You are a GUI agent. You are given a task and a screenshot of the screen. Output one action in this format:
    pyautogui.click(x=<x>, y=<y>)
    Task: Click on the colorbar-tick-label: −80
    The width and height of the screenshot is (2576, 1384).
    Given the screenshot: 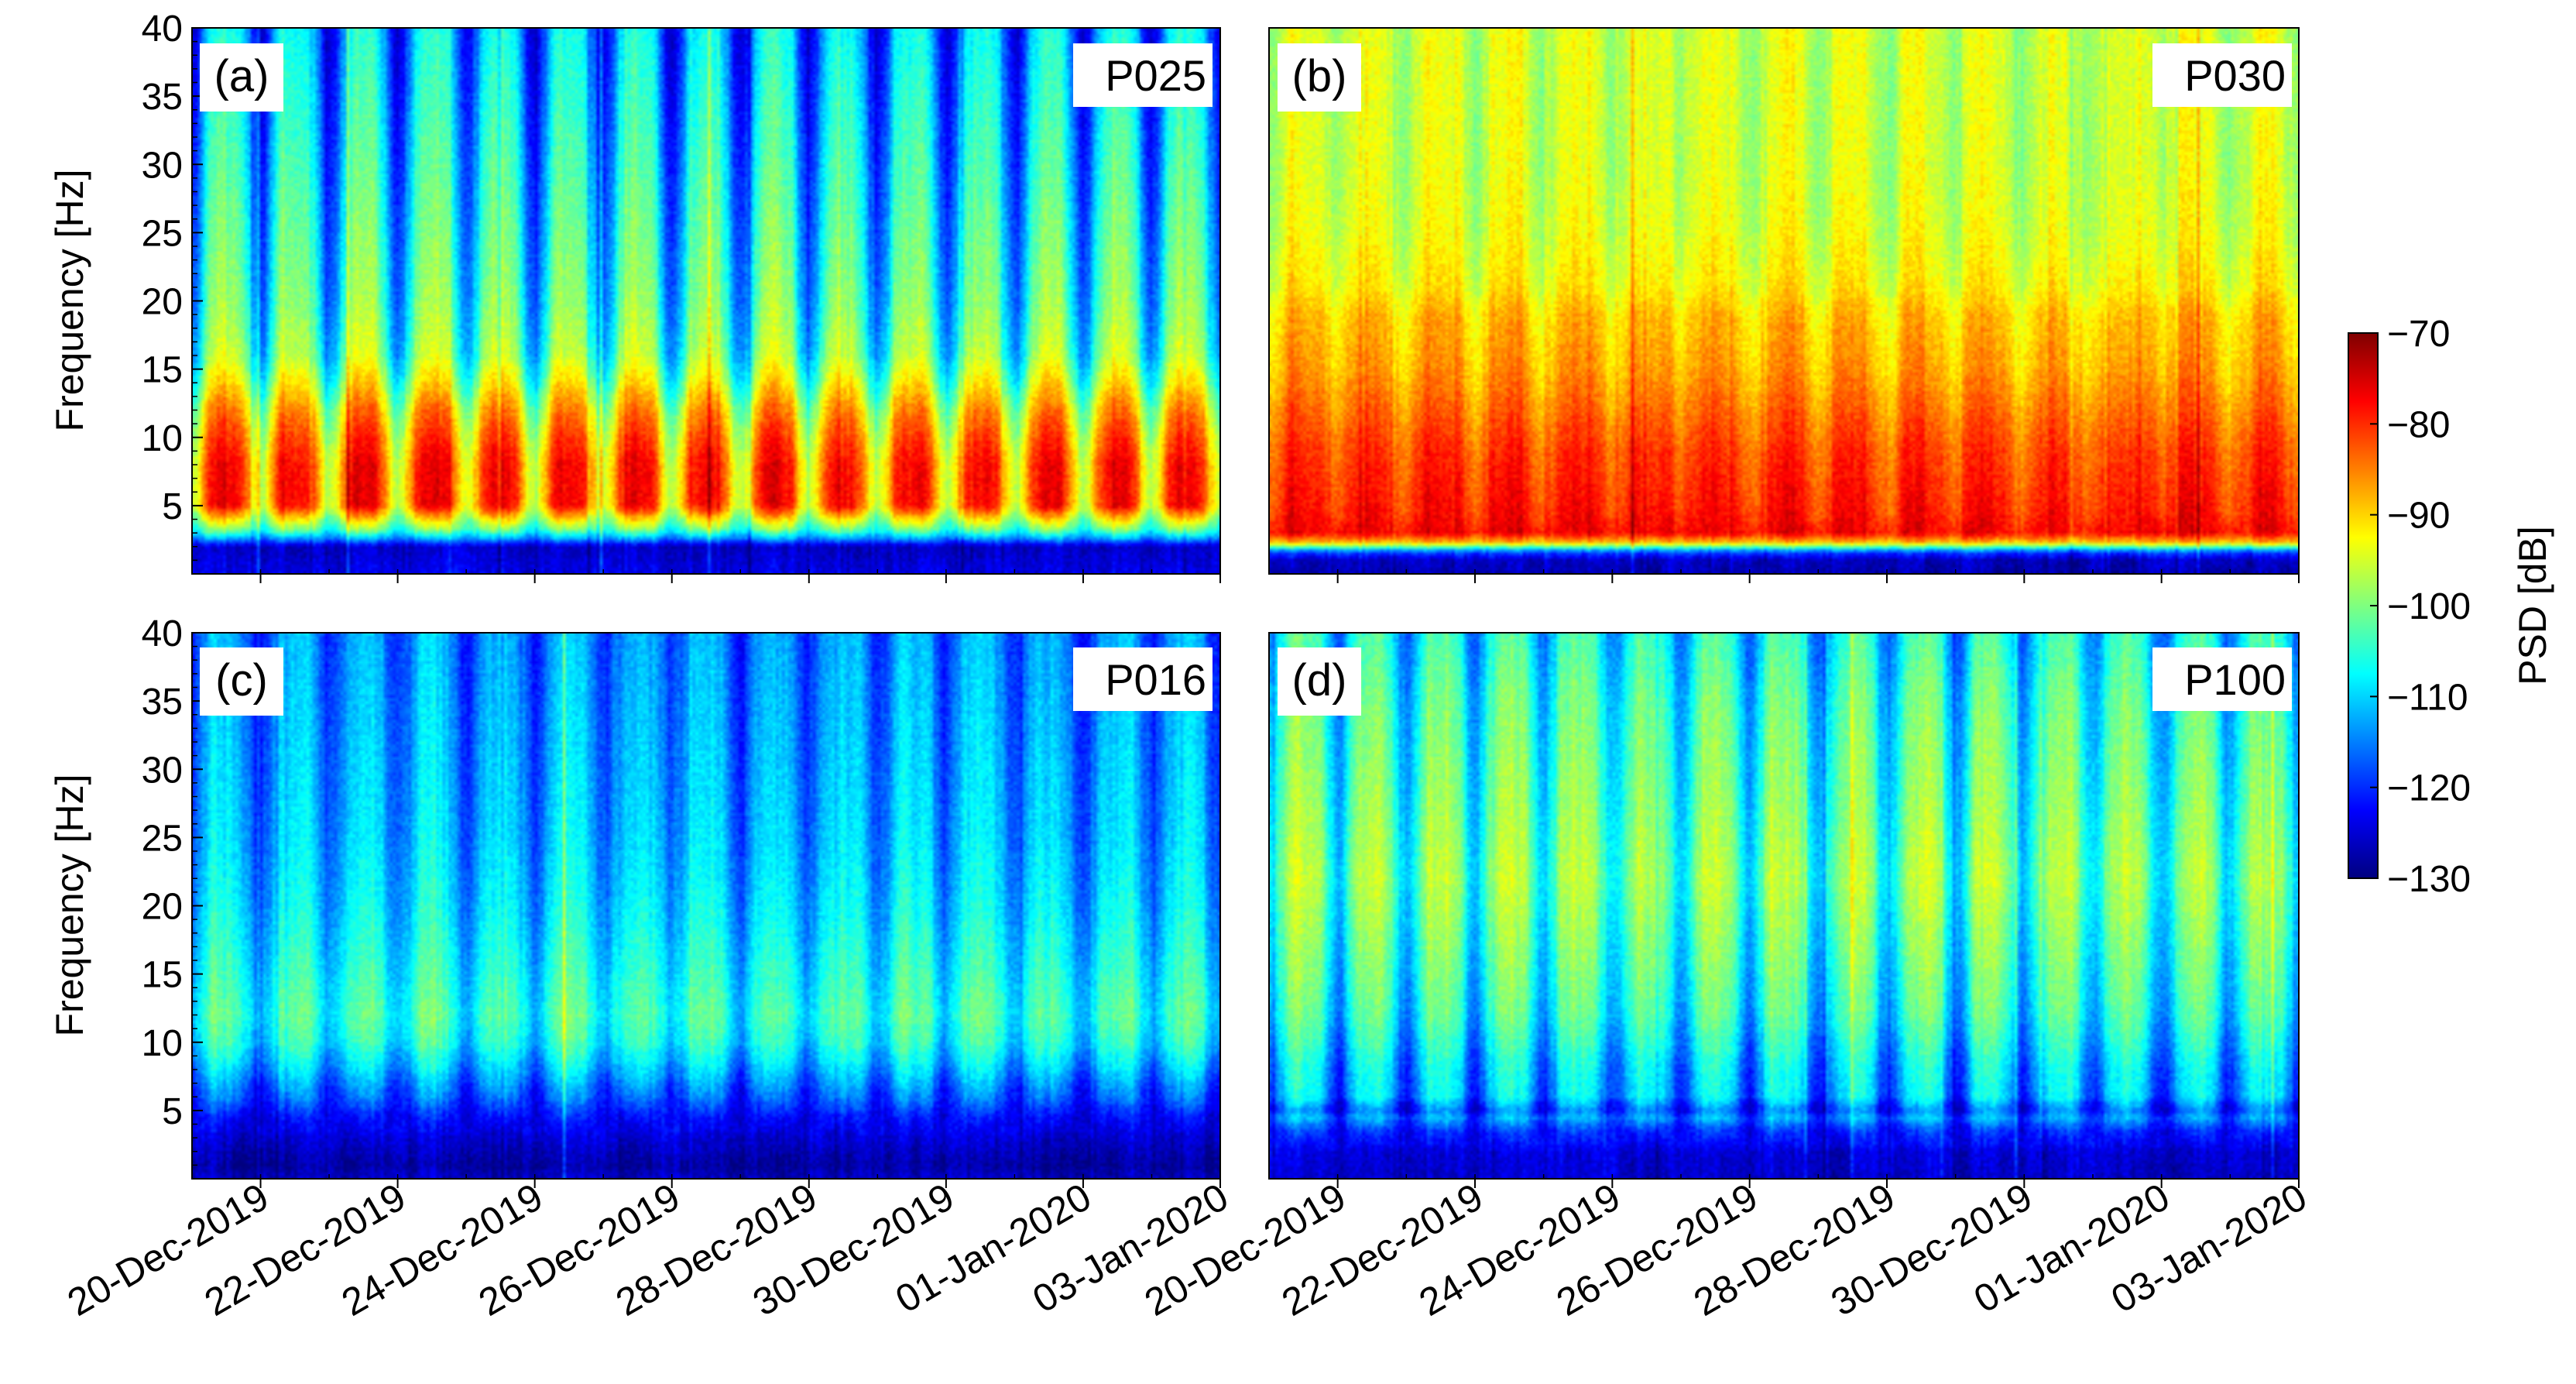 What is the action you would take?
    pyautogui.click(x=2418, y=424)
    